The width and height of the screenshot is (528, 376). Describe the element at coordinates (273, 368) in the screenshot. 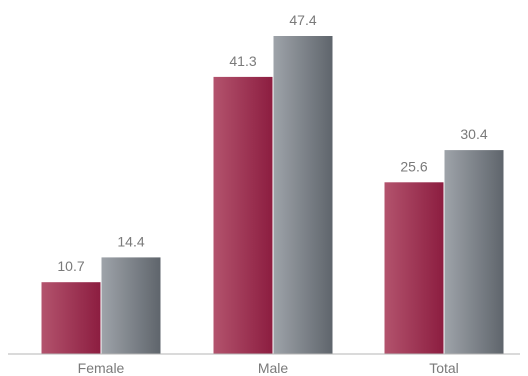

I see `x-tick-label-male: Male` at that location.